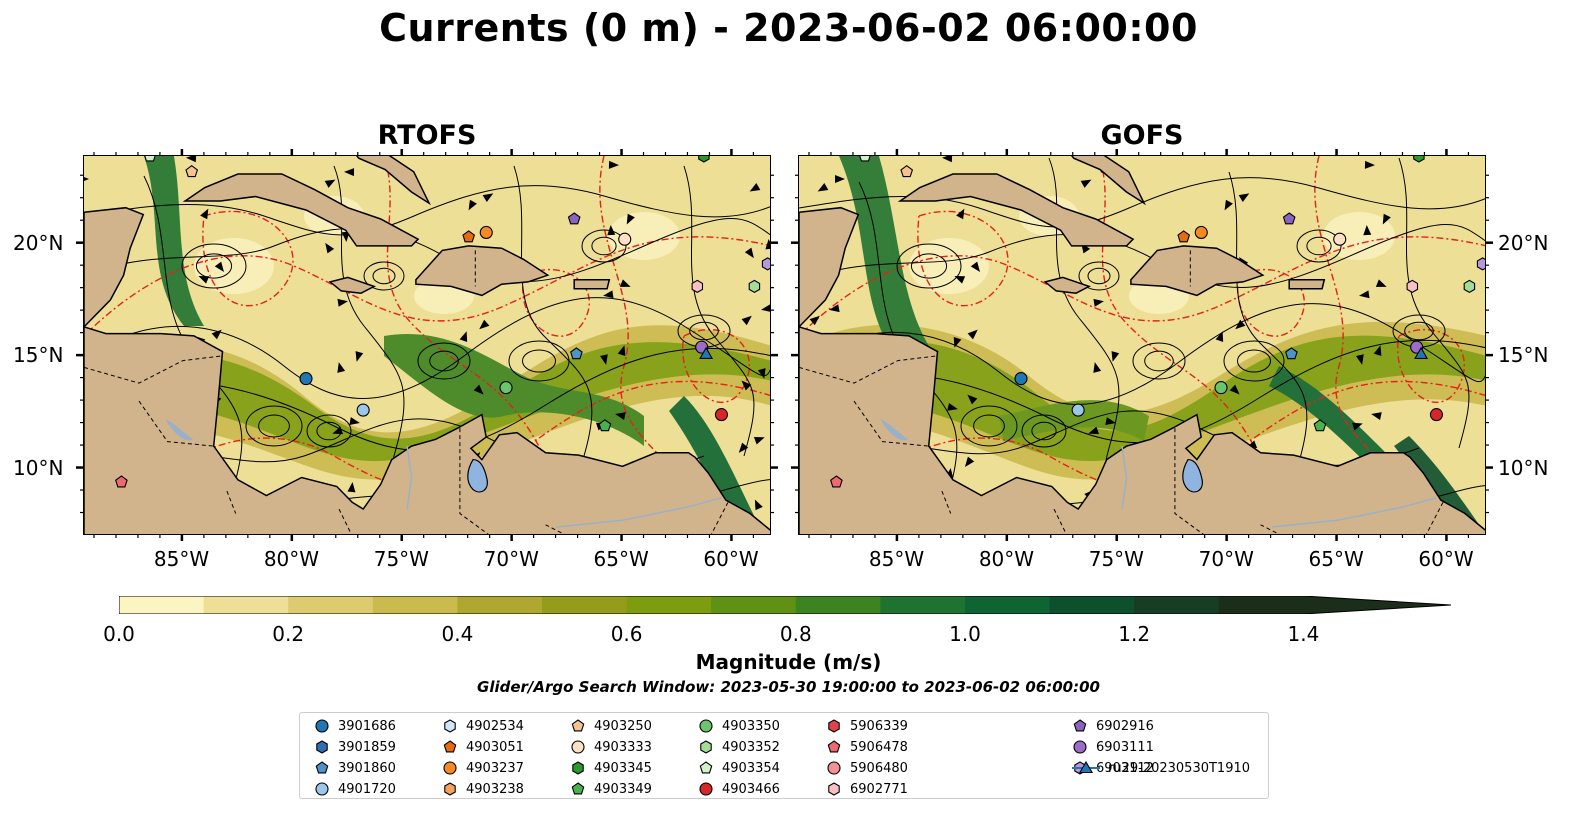  Describe the element at coordinates (1125, 726) in the screenshot. I see `legend-label: 6902916` at that location.